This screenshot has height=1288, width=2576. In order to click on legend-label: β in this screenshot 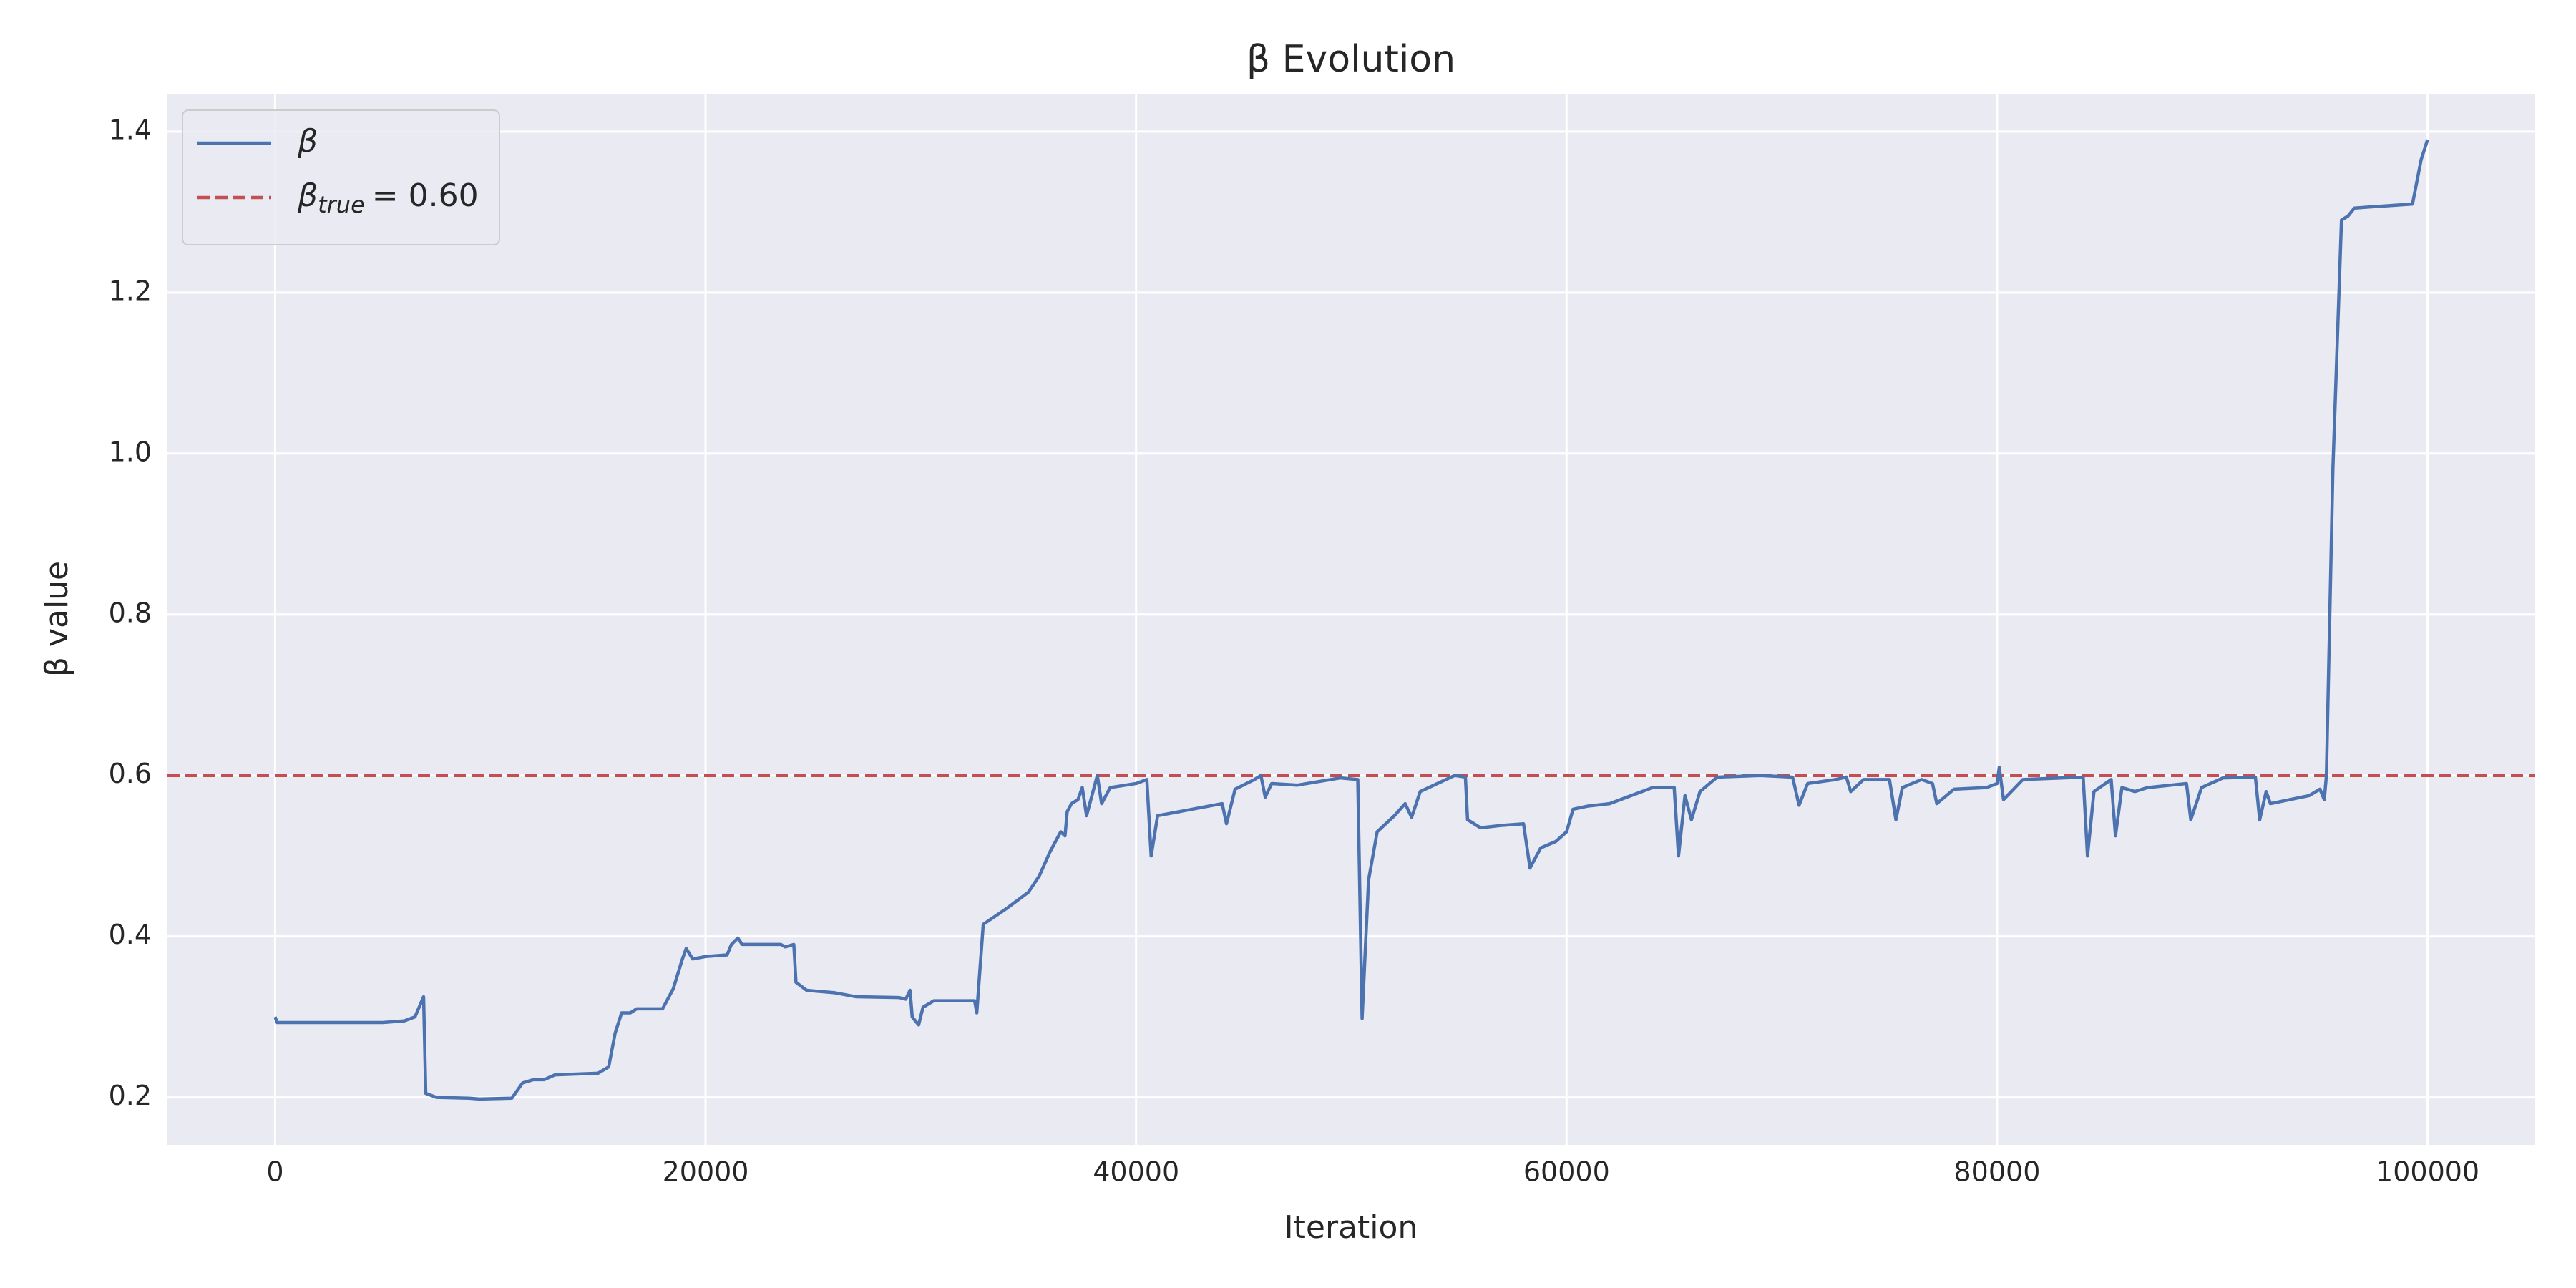, I will do `click(307, 141)`.